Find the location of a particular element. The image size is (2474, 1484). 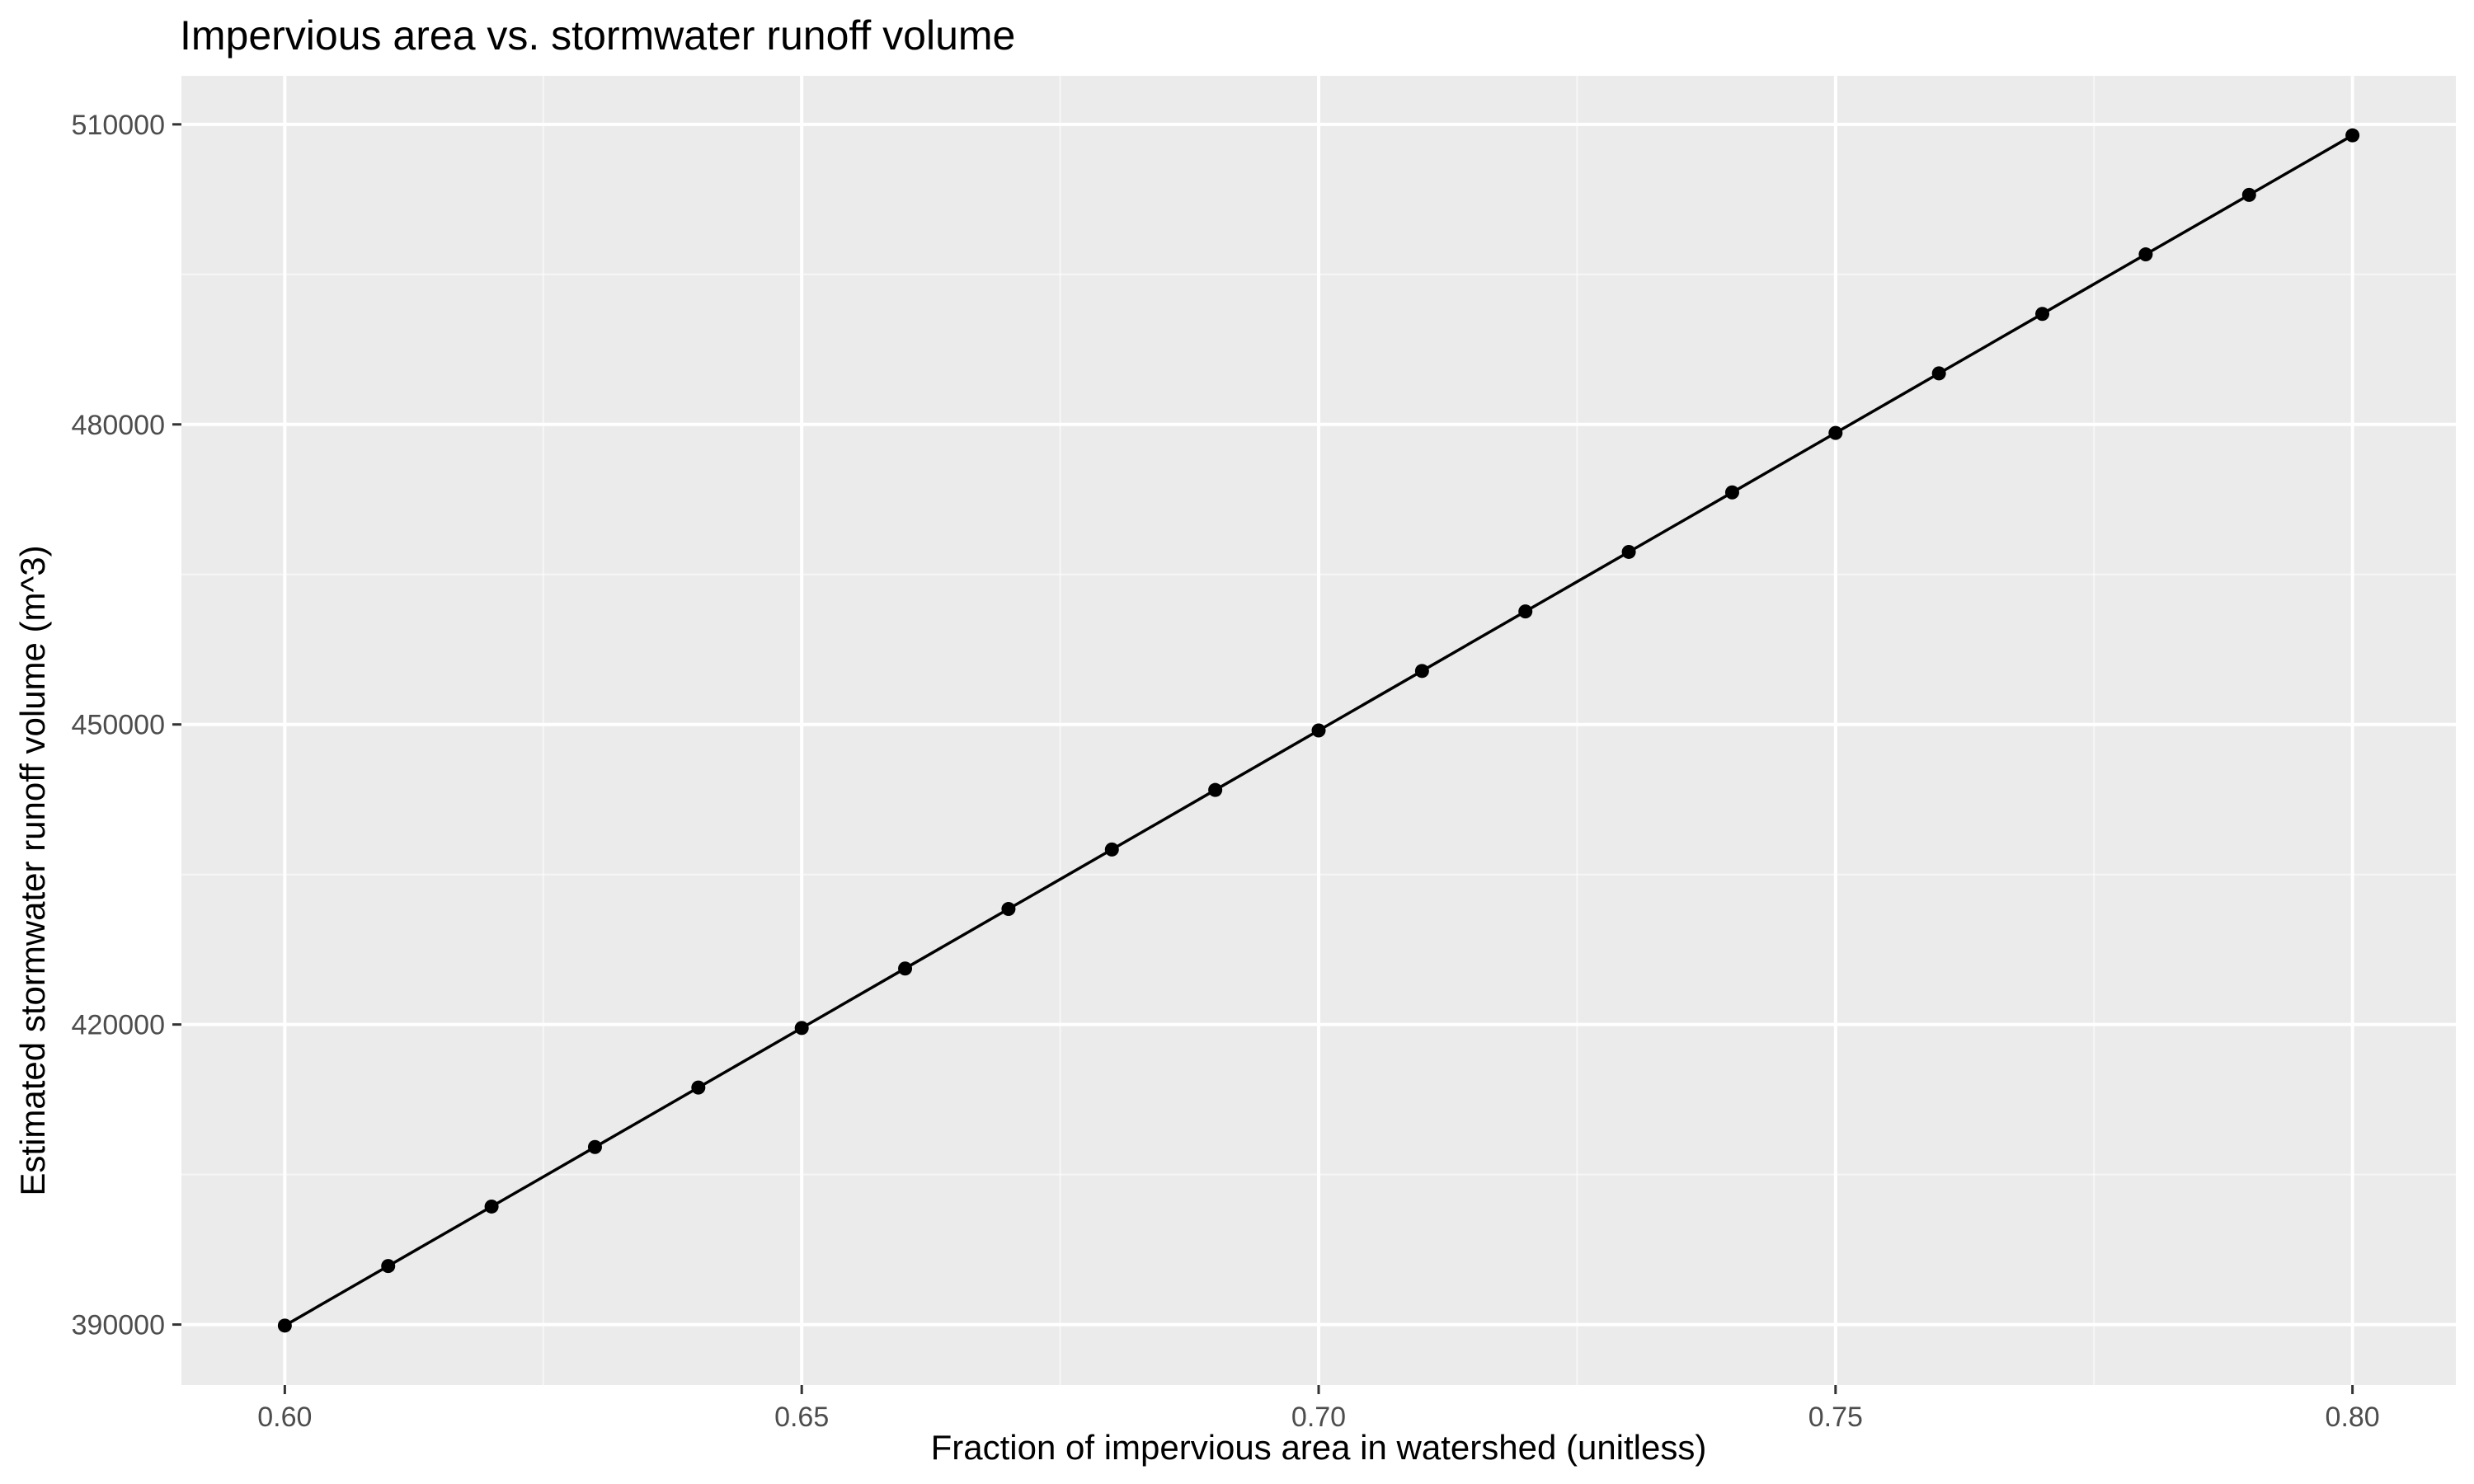

x-tick-label: 0.75 is located at coordinates (1835, 1417).